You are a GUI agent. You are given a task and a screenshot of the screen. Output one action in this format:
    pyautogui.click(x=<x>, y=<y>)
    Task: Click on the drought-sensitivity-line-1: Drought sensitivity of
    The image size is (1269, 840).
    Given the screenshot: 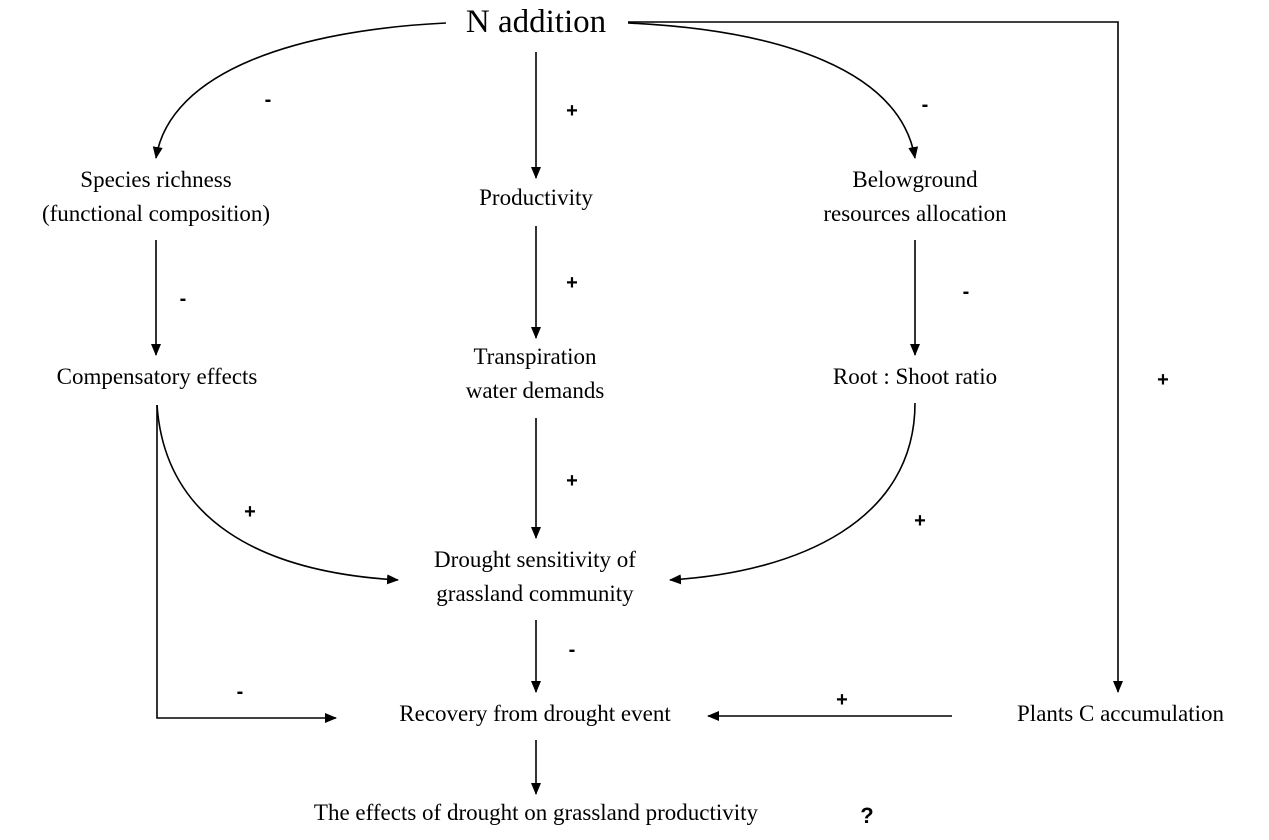 What is the action you would take?
    pyautogui.click(x=535, y=559)
    